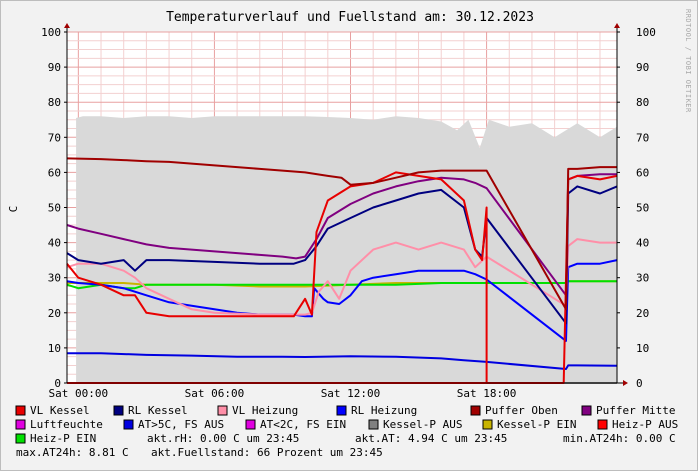 This screenshot has height=471, width=698. I want to click on legend-label: AT<2C, FS EIN, so click(303, 424).